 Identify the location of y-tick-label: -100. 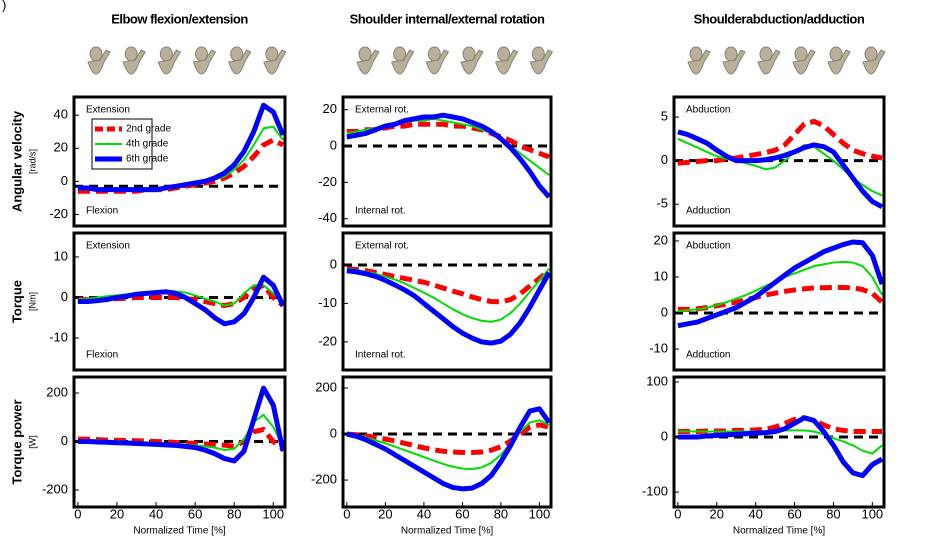
(655, 491).